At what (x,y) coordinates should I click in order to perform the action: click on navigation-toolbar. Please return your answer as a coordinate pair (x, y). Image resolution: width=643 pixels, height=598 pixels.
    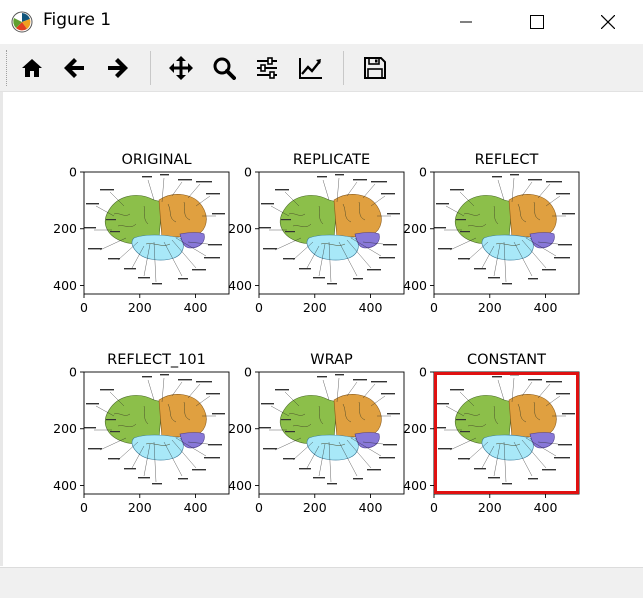
    Looking at the image, I should click on (321, 68).